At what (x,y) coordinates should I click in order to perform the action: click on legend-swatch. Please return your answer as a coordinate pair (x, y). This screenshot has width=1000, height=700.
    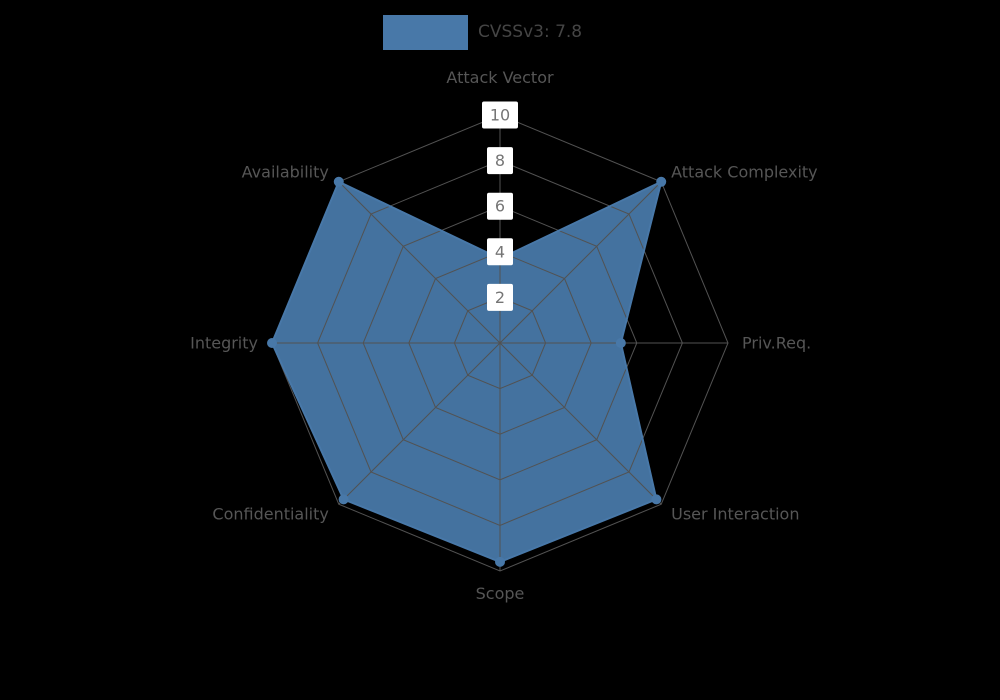
    Looking at the image, I should click on (425, 32).